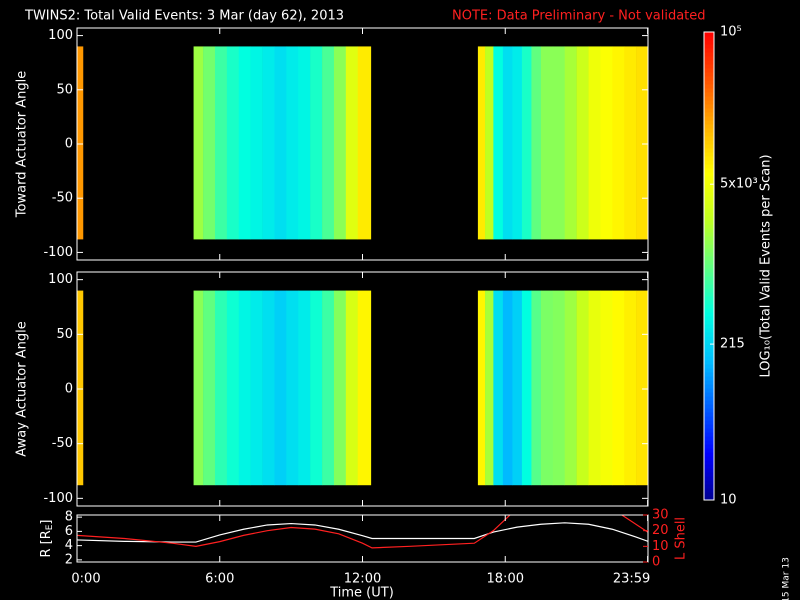 Image resolution: width=800 pixels, height=600 pixels. What do you see at coordinates (69, 559) in the screenshot?
I see `y-tick-label: 2` at bounding box center [69, 559].